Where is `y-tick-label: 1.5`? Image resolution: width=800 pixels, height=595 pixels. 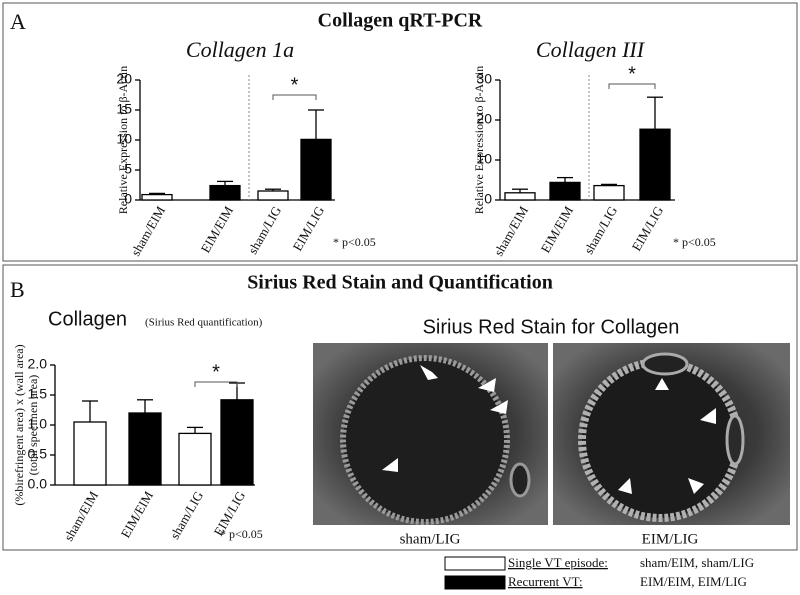 y-tick-label: 1.5 is located at coordinates (38, 394).